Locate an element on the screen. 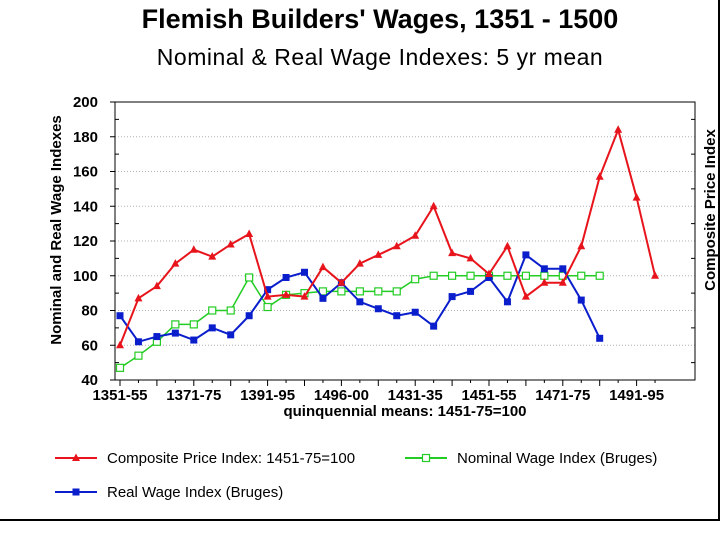  legend-item: Nominal Wage Index (Bruges) is located at coordinates (531, 458).